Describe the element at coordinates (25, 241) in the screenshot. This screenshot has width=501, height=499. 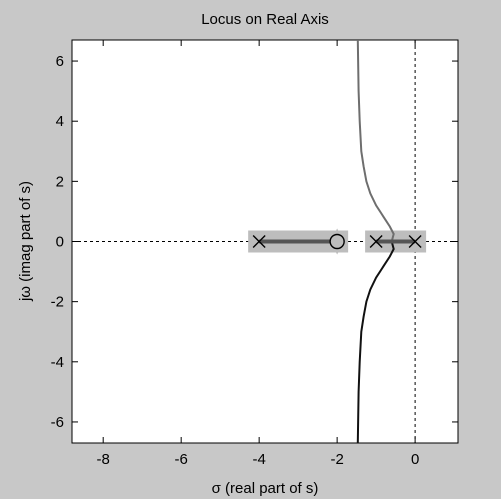
I see `y-axis-label: jω (imag part of s)` at that location.